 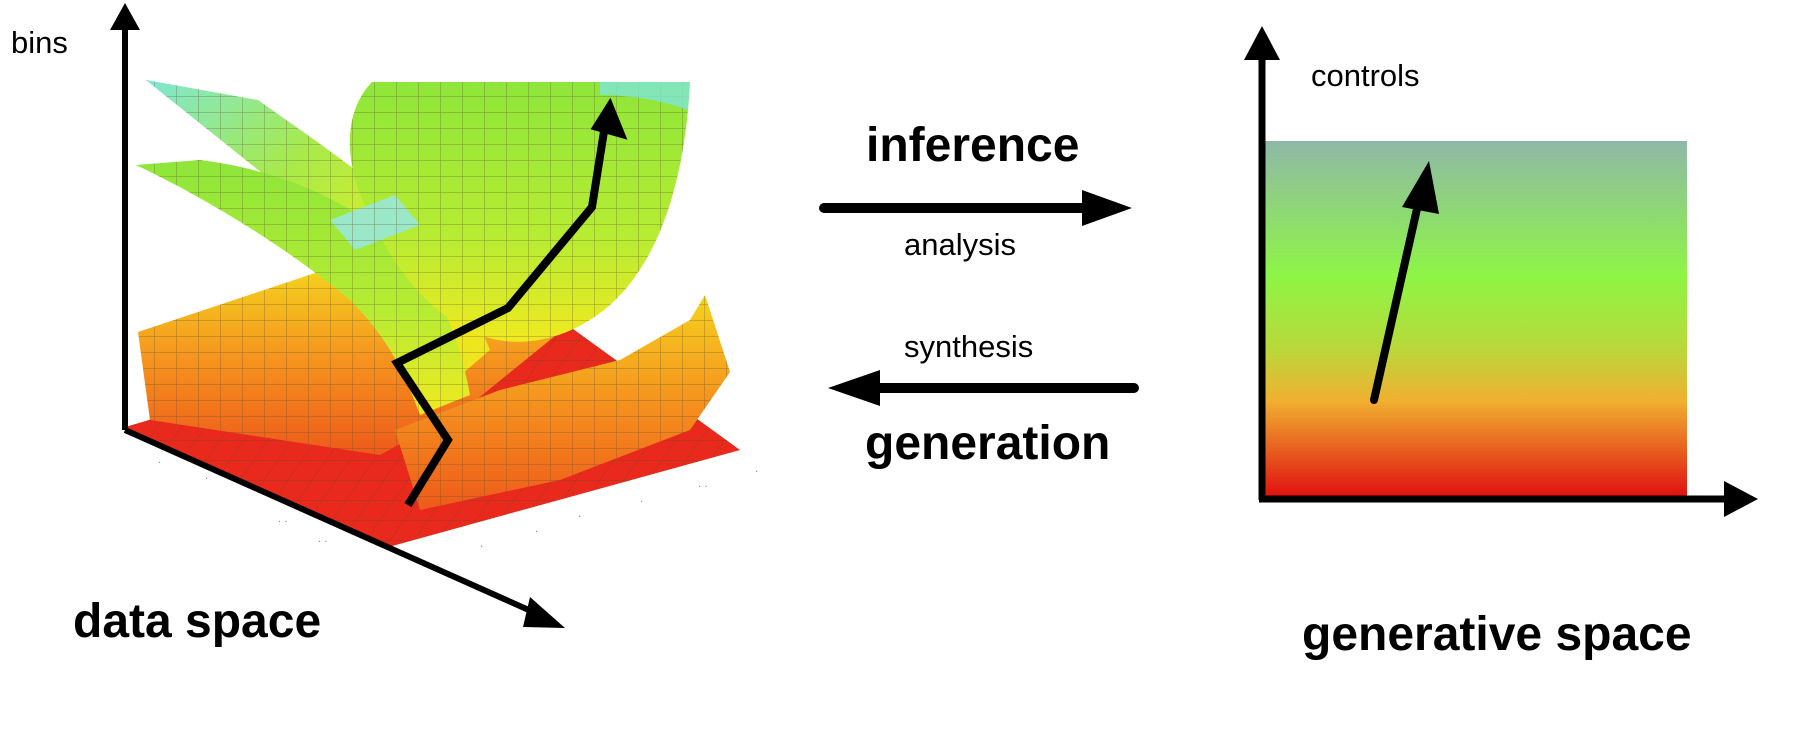 I want to click on analysis-label: analysis, so click(x=960, y=244).